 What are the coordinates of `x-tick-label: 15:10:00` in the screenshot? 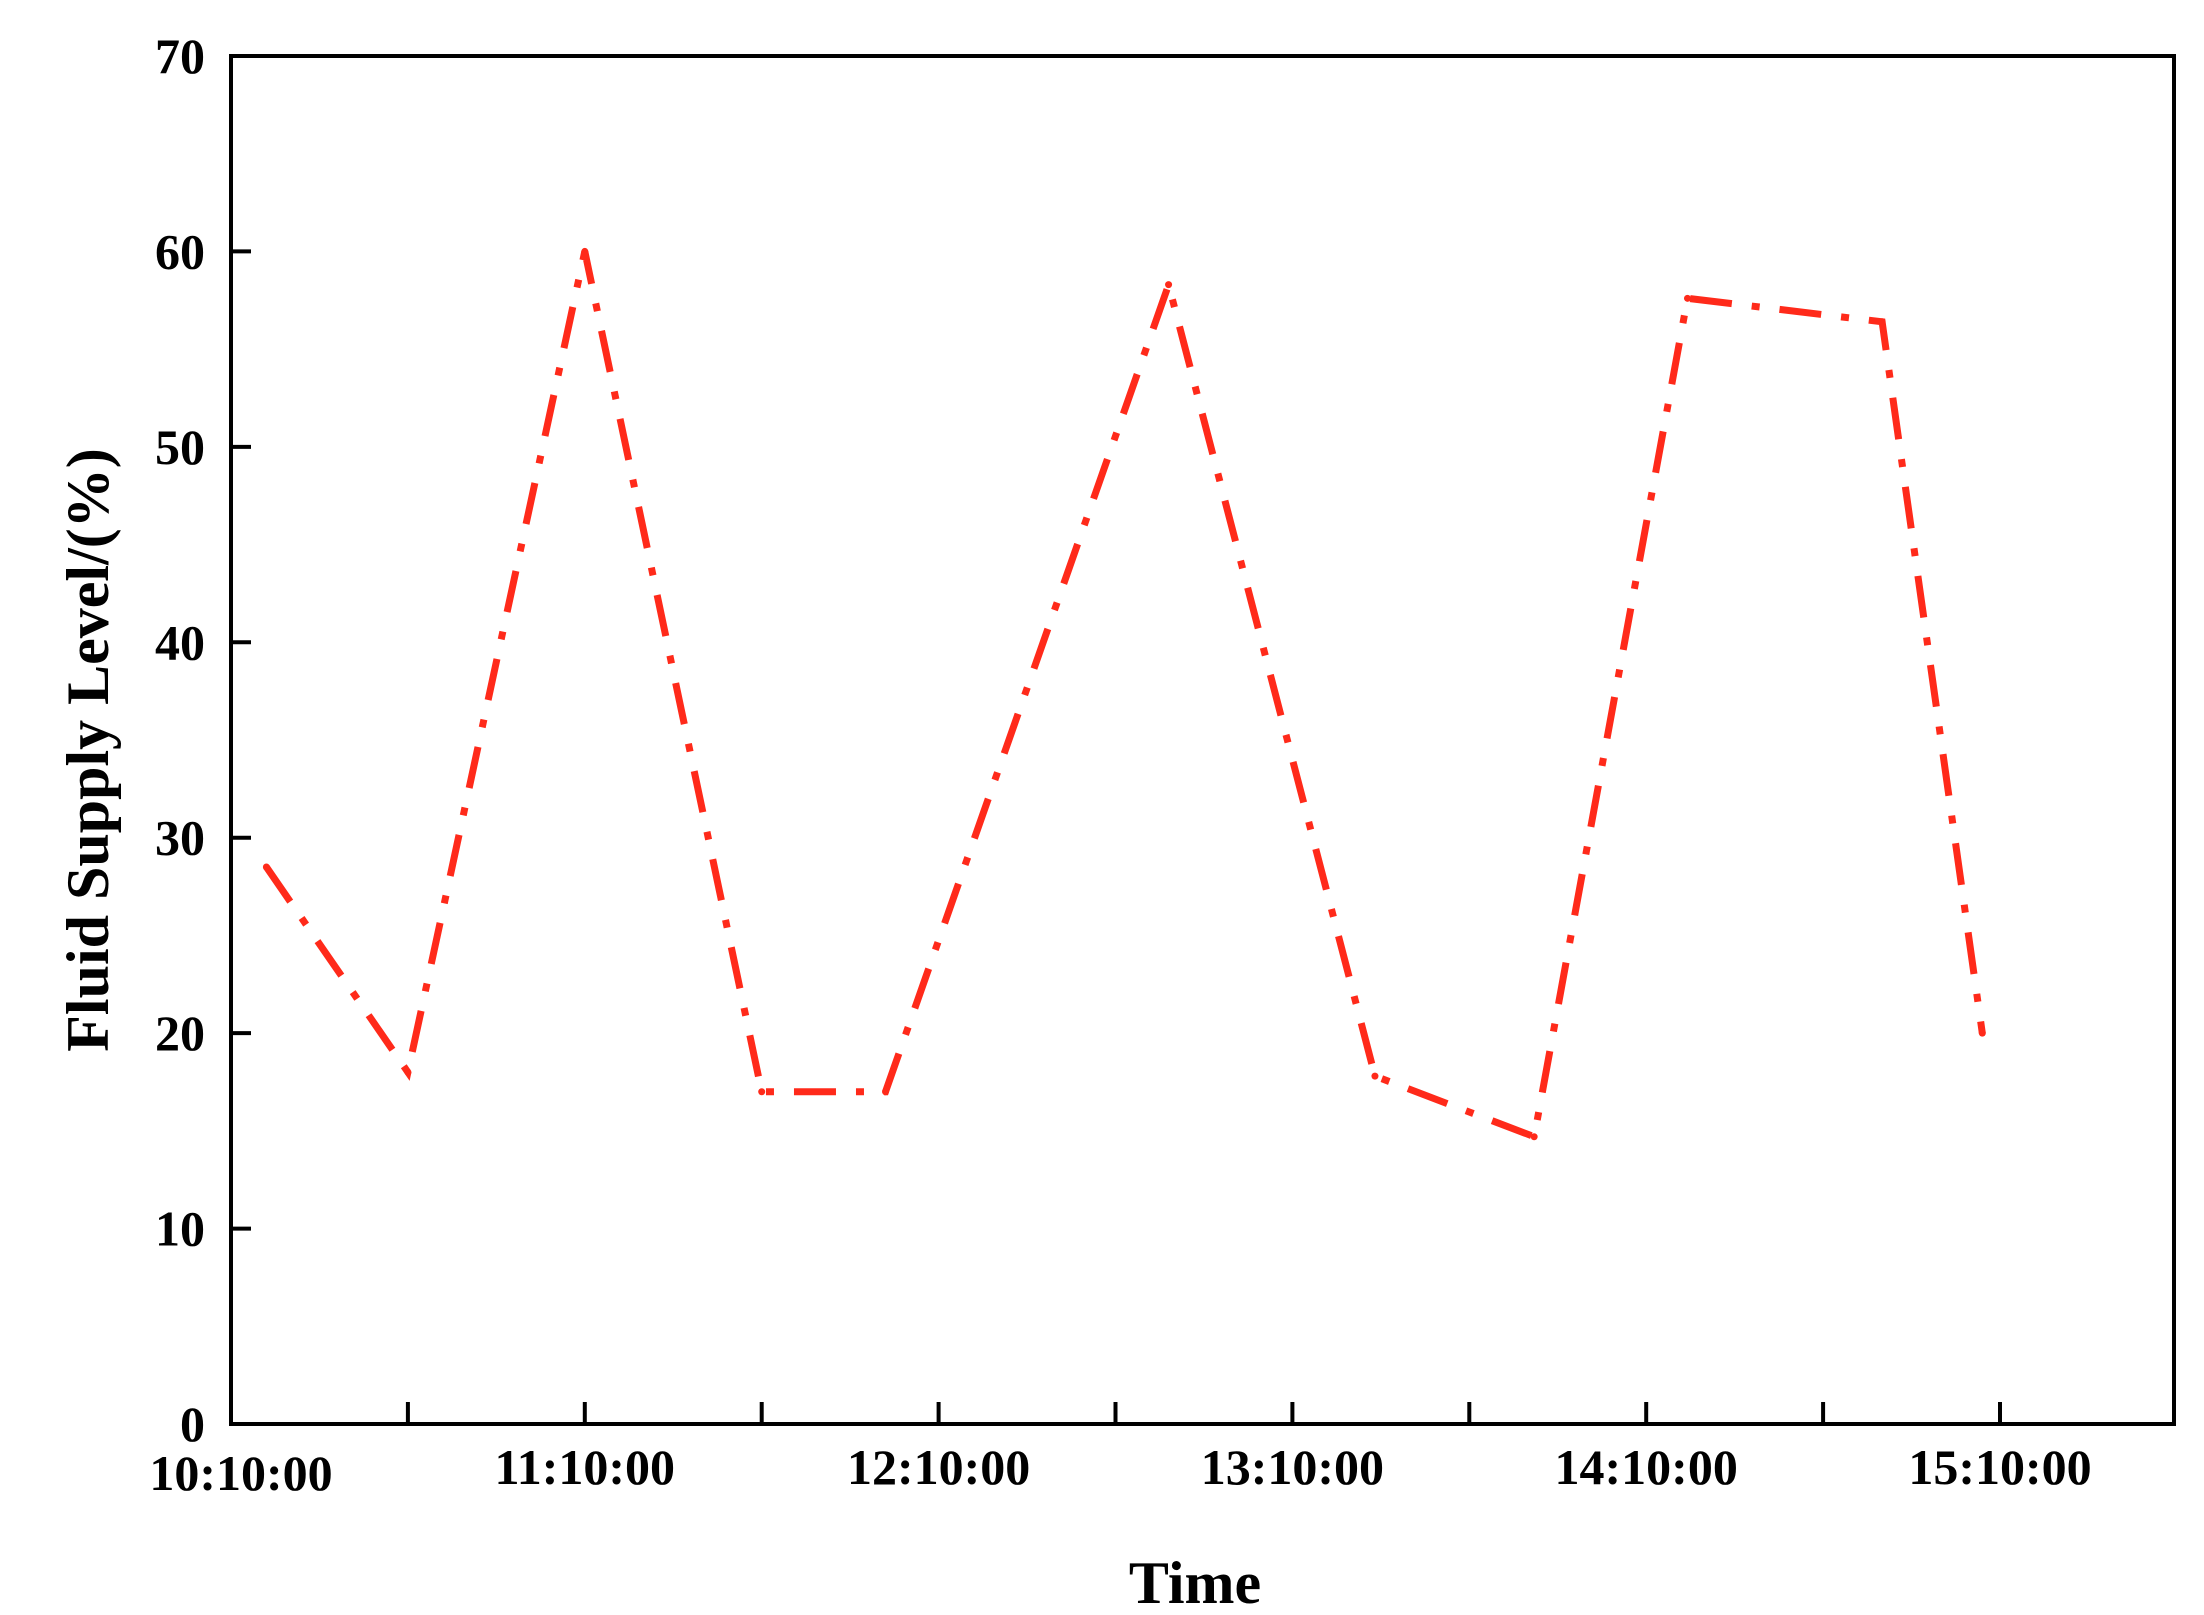 It's located at (1999, 1467).